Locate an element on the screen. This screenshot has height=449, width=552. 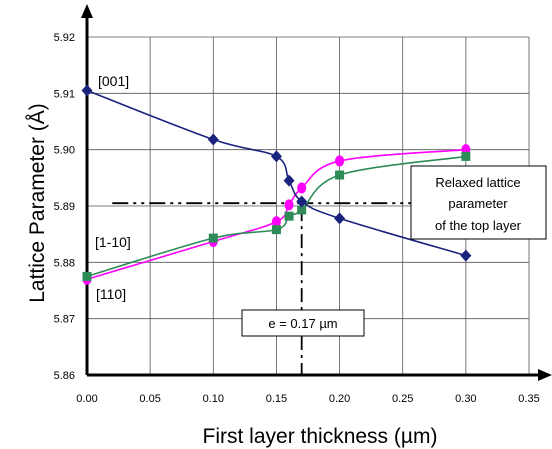
x-tick-label: 0.10 is located at coordinates (213, 399).